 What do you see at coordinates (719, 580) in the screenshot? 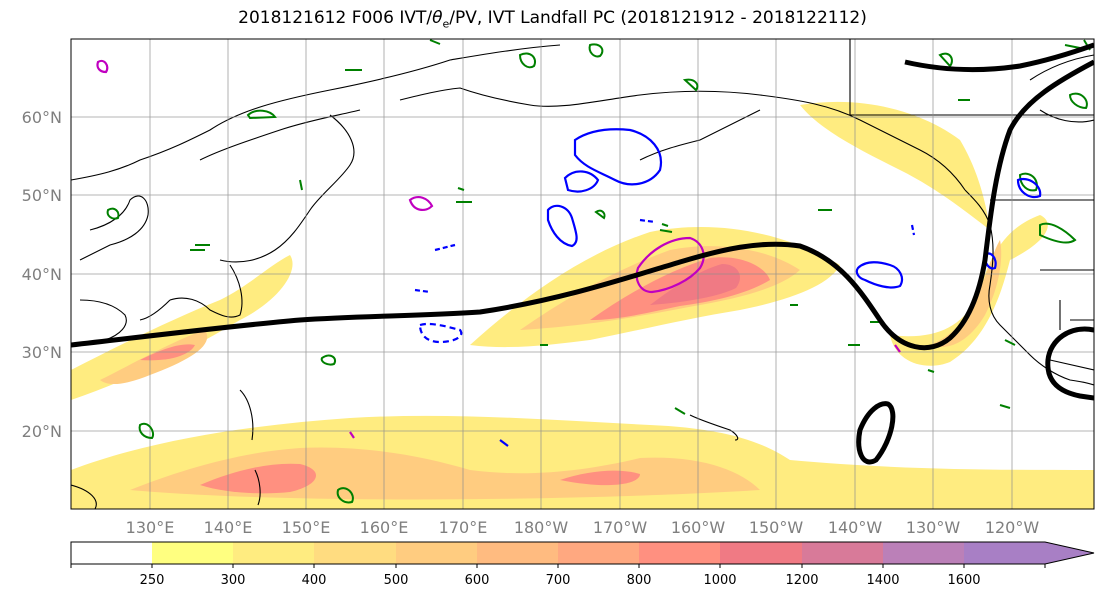
I see `colorbar-label-1000: 1000` at bounding box center [719, 580].